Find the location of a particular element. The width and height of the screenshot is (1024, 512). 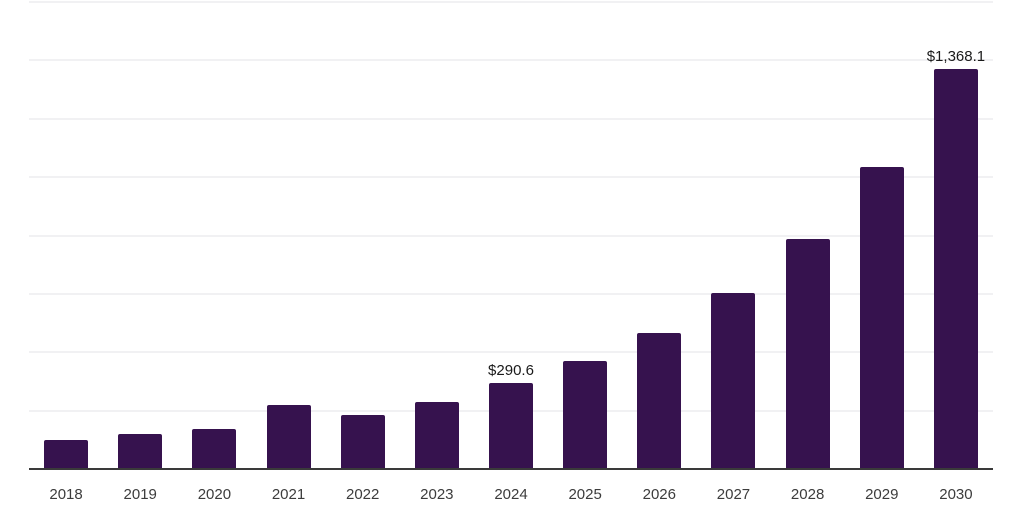

x-tick-label-2021: 2021 is located at coordinates (288, 494).